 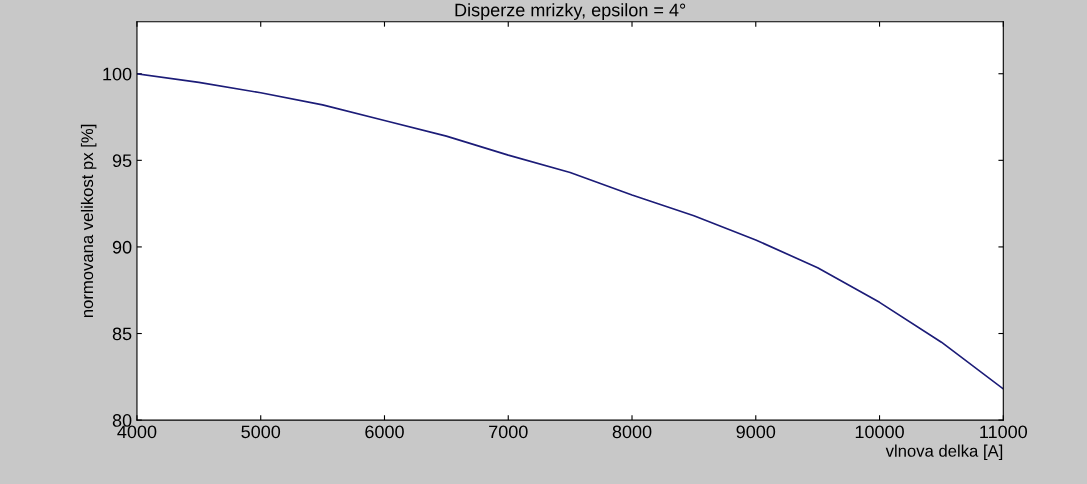 I want to click on chart-title: Disperze mrizky, epsilon = 4°, so click(x=570, y=11).